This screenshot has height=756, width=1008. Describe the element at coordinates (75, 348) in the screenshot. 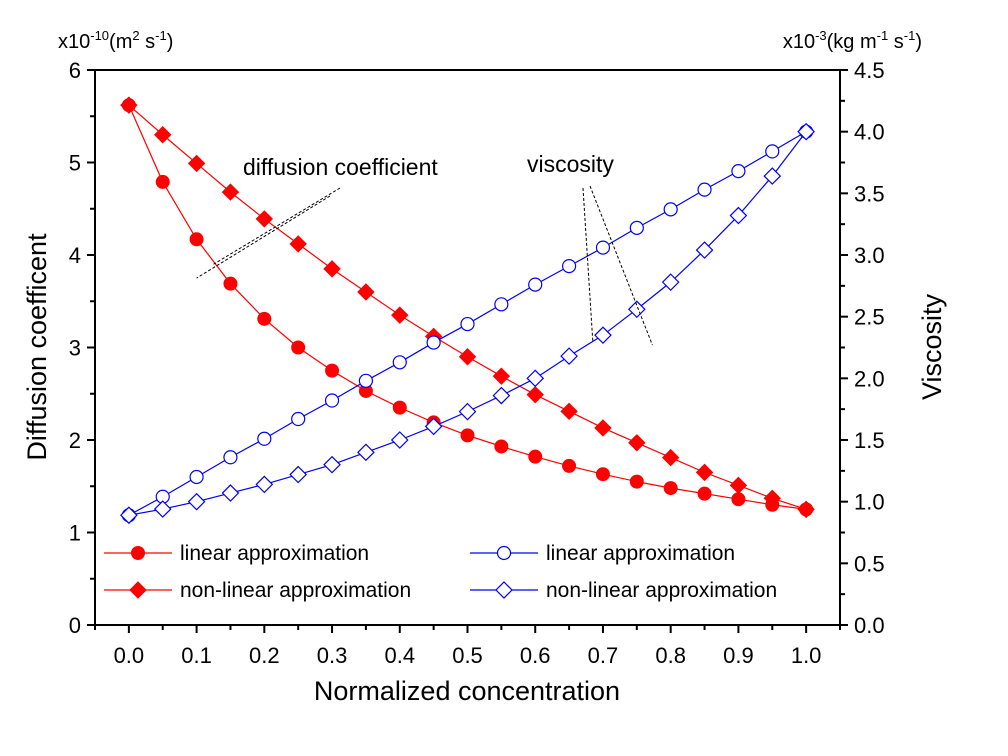

I see `y-left-tick-label: 3` at that location.